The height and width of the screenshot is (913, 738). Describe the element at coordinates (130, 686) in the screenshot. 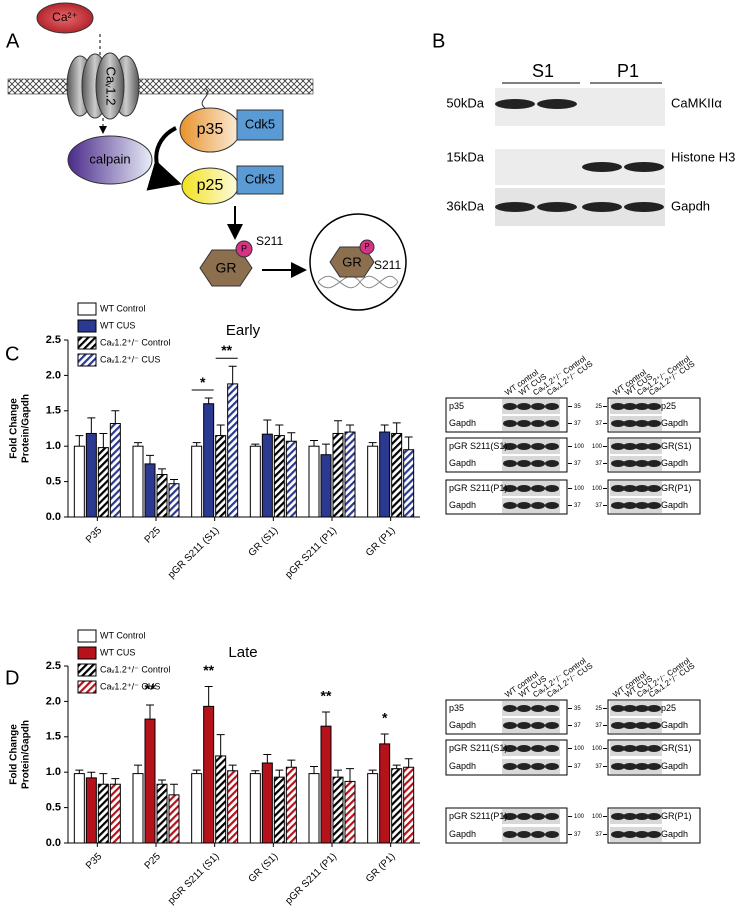

I see `legend-label: Caᵥ1.2⁺/⁻ CUS` at that location.